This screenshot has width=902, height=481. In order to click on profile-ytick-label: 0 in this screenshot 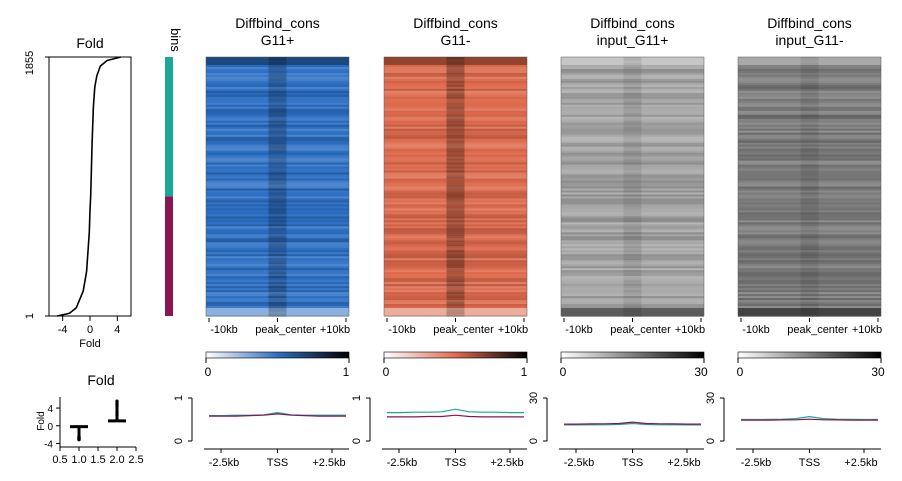, I will do `click(711, 441)`.